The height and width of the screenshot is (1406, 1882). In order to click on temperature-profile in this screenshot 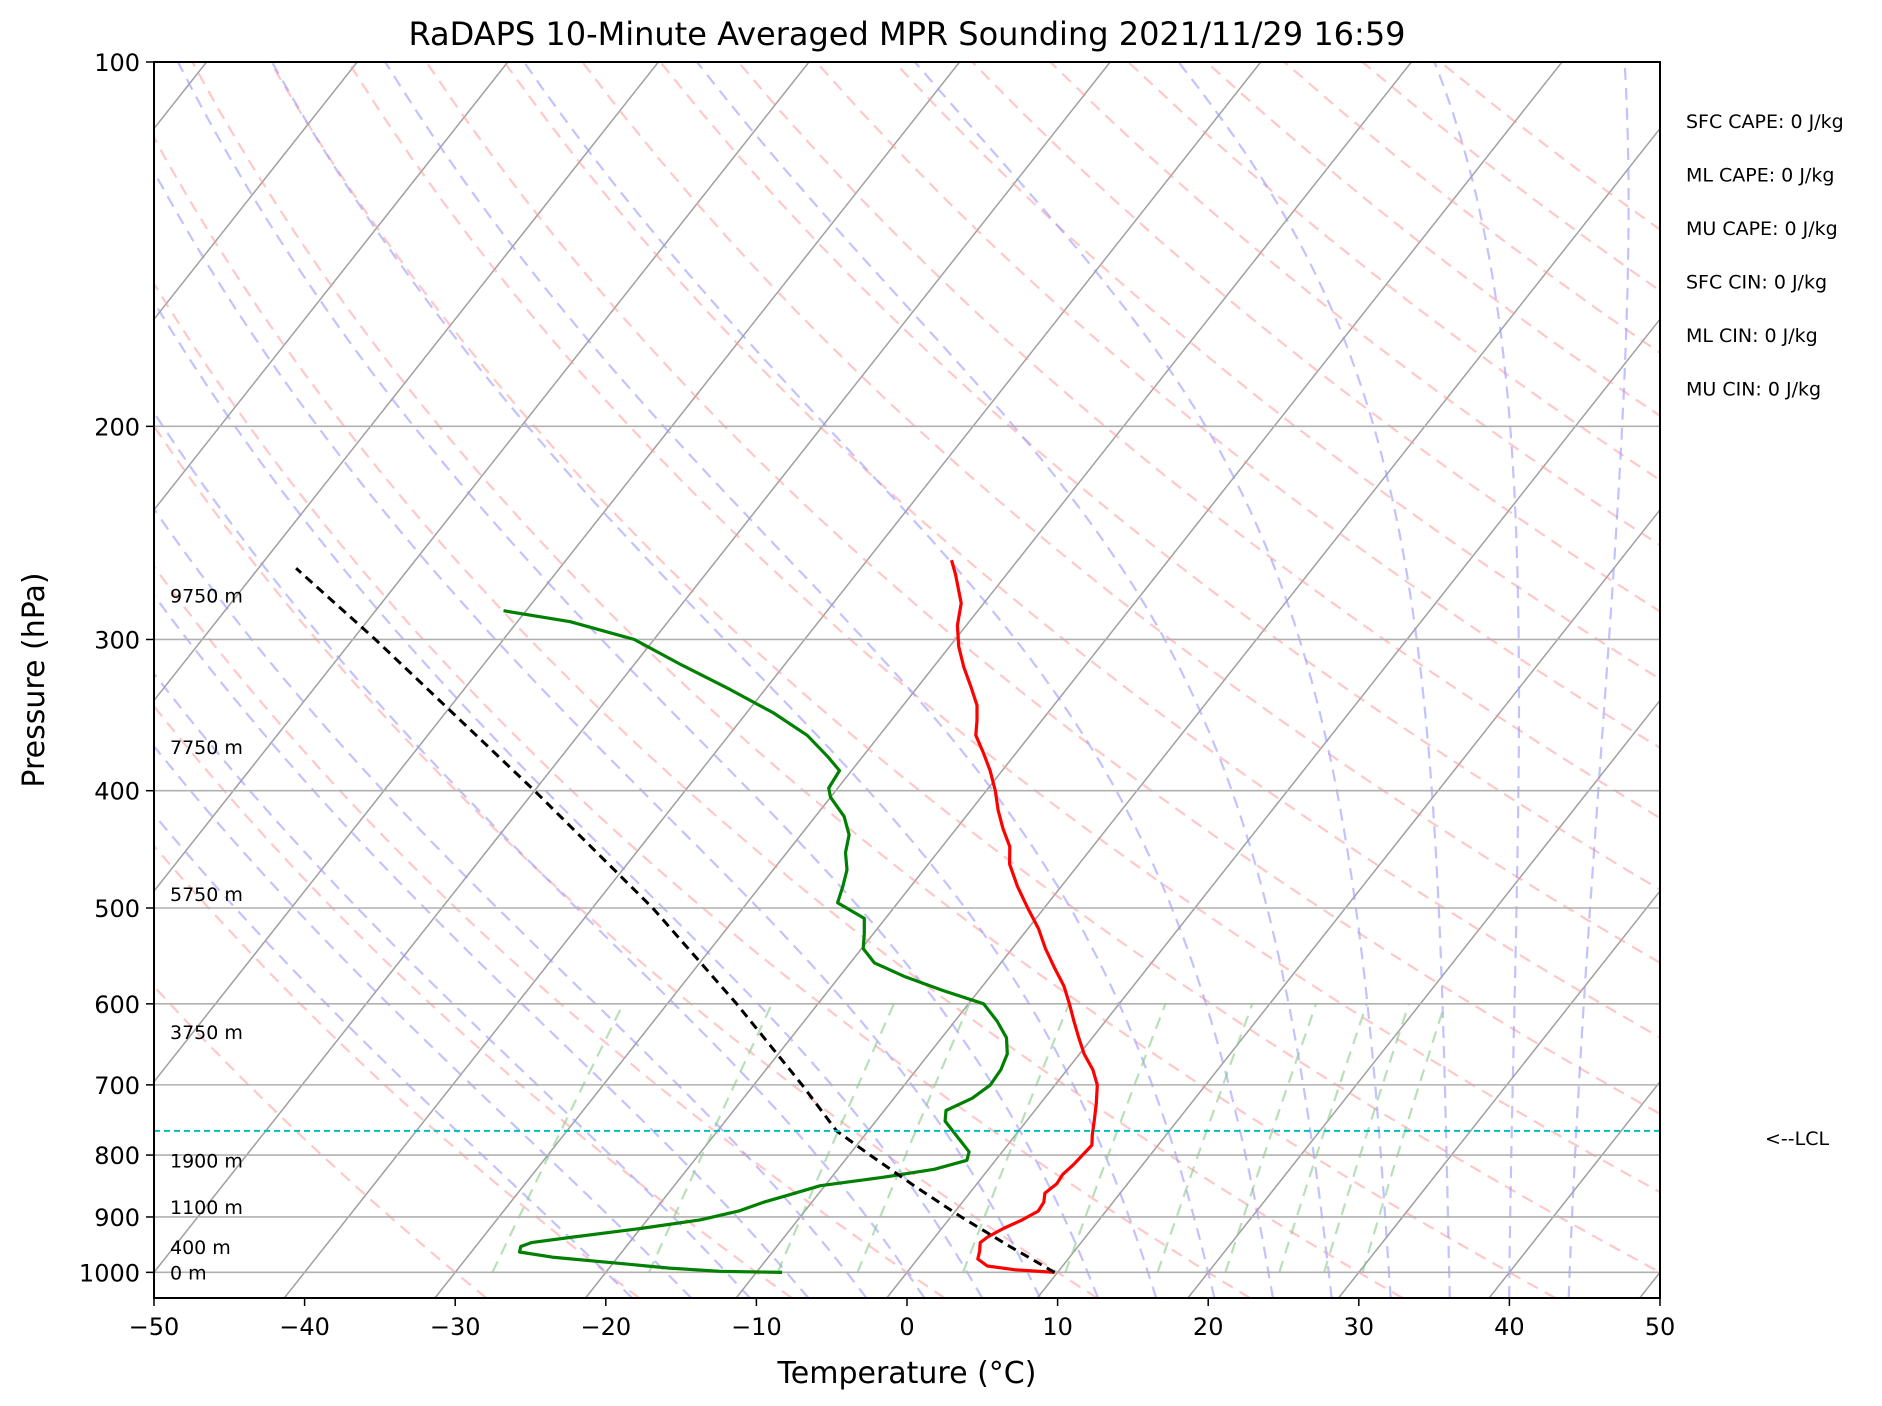, I will do `click(1024, 916)`.